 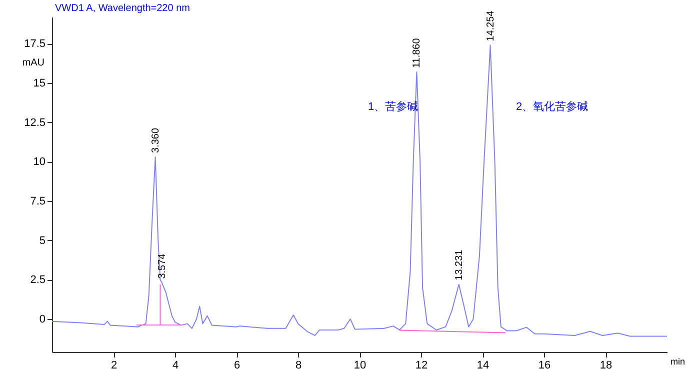 What do you see at coordinates (606, 364) in the screenshot?
I see `x-tick-label: 18` at bounding box center [606, 364].